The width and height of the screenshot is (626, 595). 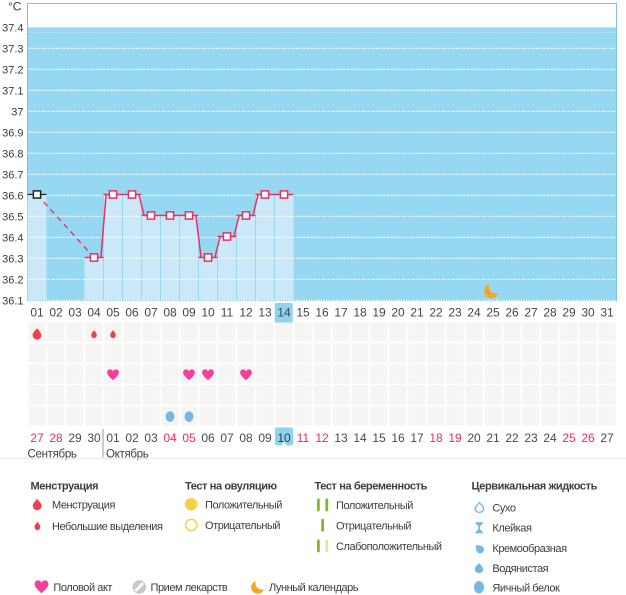 I want to click on svg-text: Сухо, so click(x=503, y=509).